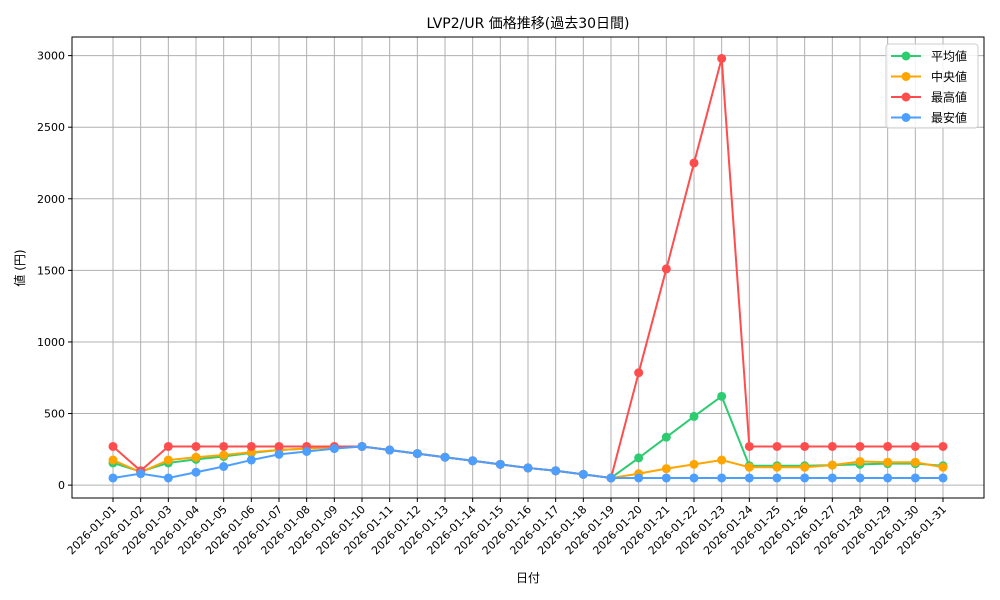 This screenshot has height=600, width=1000. I want to click on y-tick-label: 500, so click(54, 414).